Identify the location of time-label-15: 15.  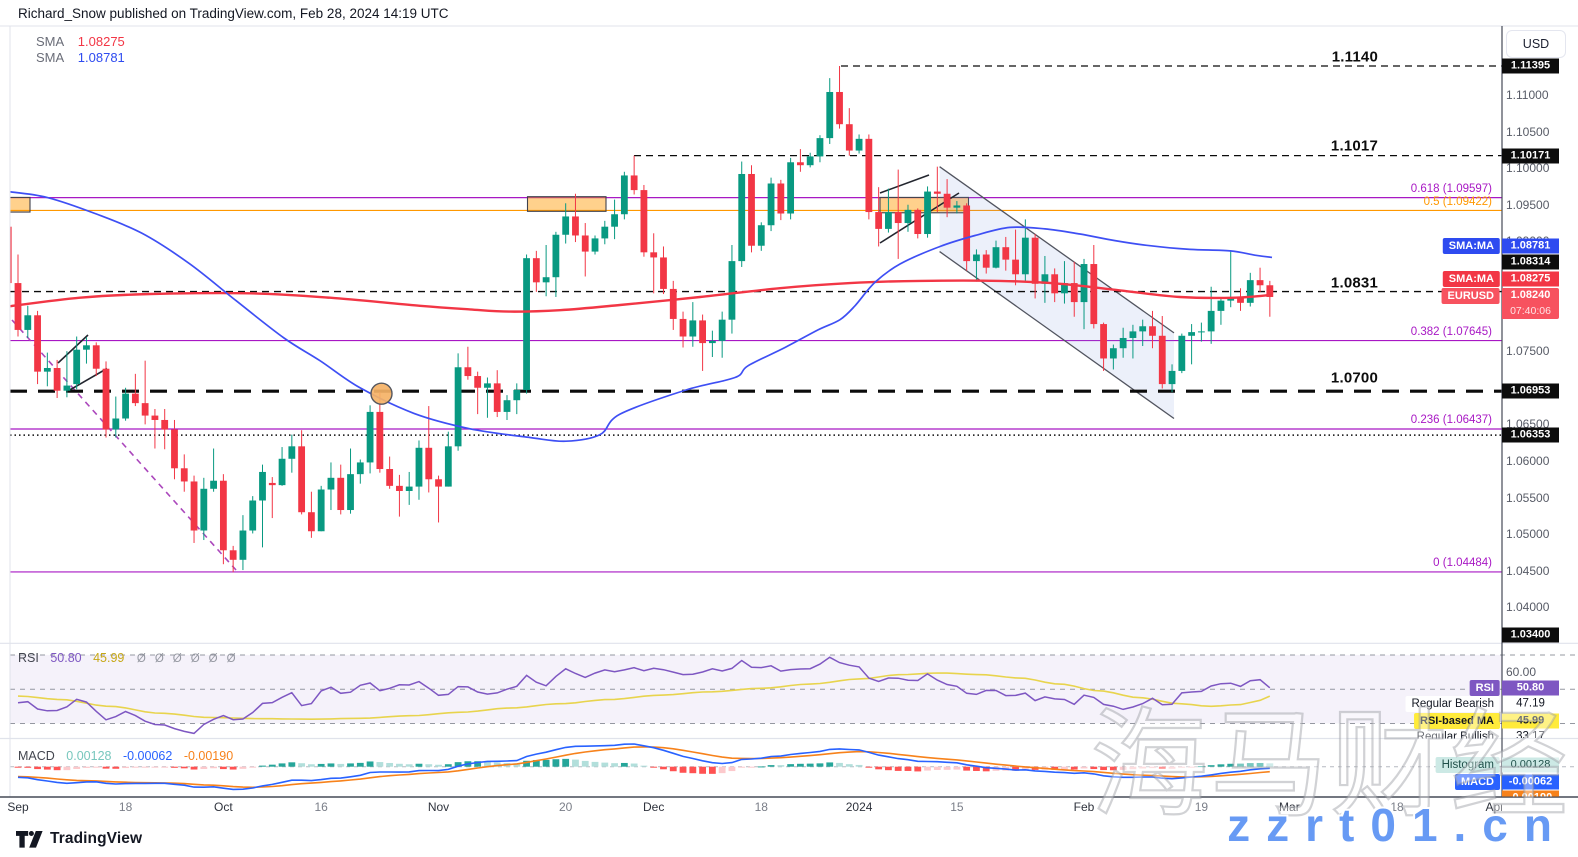
(957, 807).